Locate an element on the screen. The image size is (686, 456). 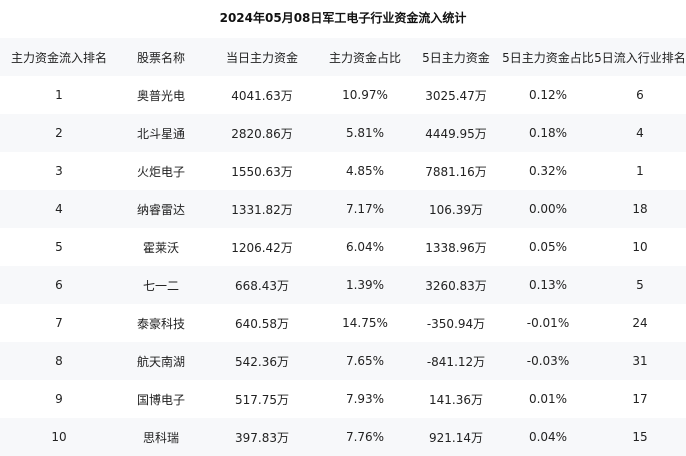
table-cell: 7.65% is located at coordinates (365, 361).